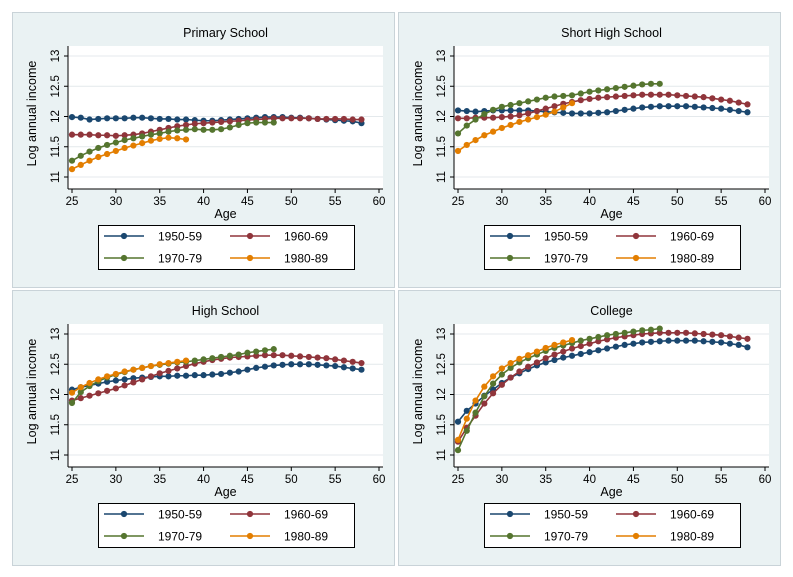 The image size is (793, 577). I want to click on panel-title: College, so click(611, 311).